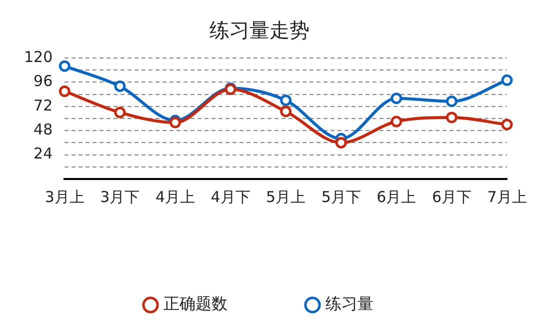  Describe the element at coordinates (43, 153) in the screenshot. I see `y-tick-label: 24` at that location.